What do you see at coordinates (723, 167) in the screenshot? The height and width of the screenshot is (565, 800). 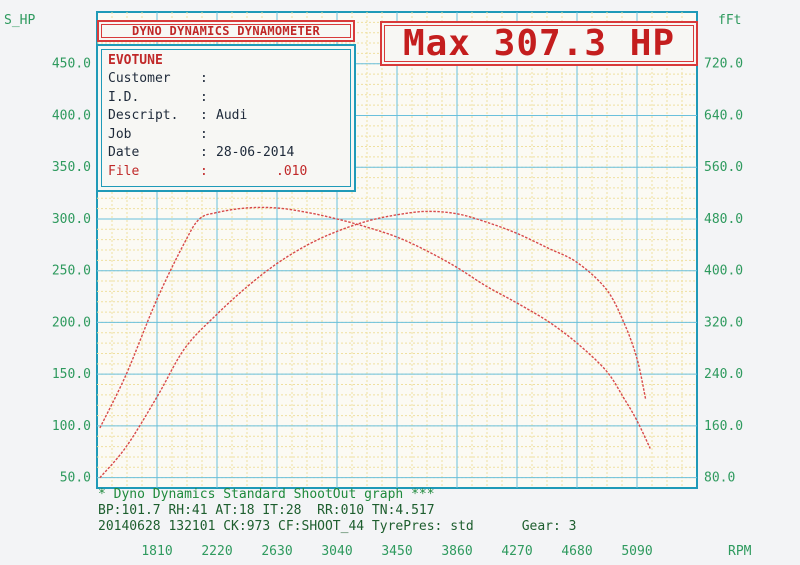 I see `y-right-tick-label: 560.0` at bounding box center [723, 167].